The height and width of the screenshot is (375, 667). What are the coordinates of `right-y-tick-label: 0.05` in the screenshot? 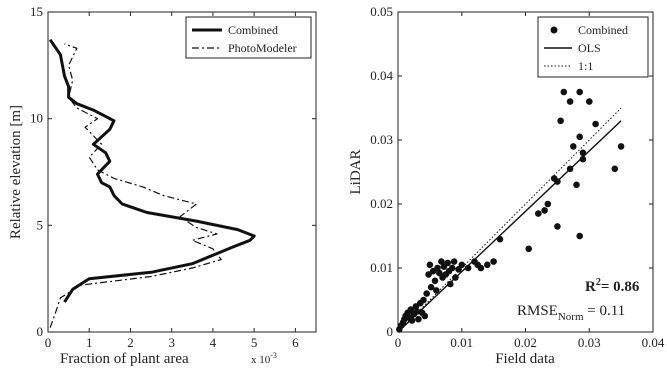 It's located at (381, 11).